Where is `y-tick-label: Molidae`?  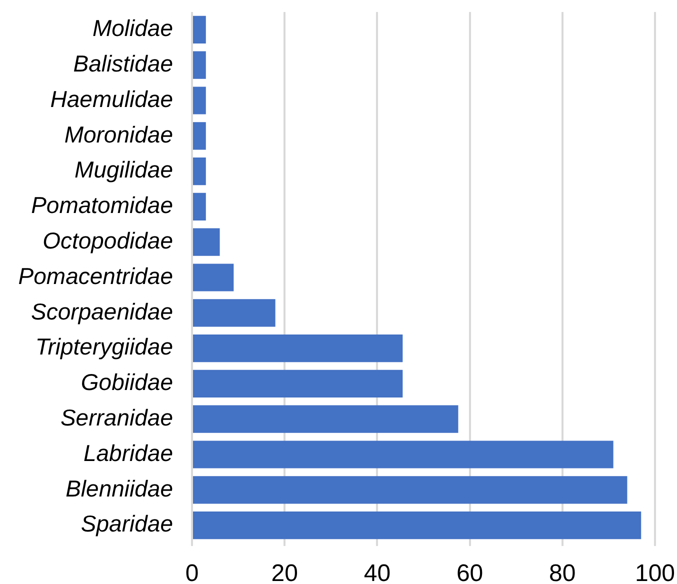
y-tick-label: Molidae is located at coordinates (132, 28).